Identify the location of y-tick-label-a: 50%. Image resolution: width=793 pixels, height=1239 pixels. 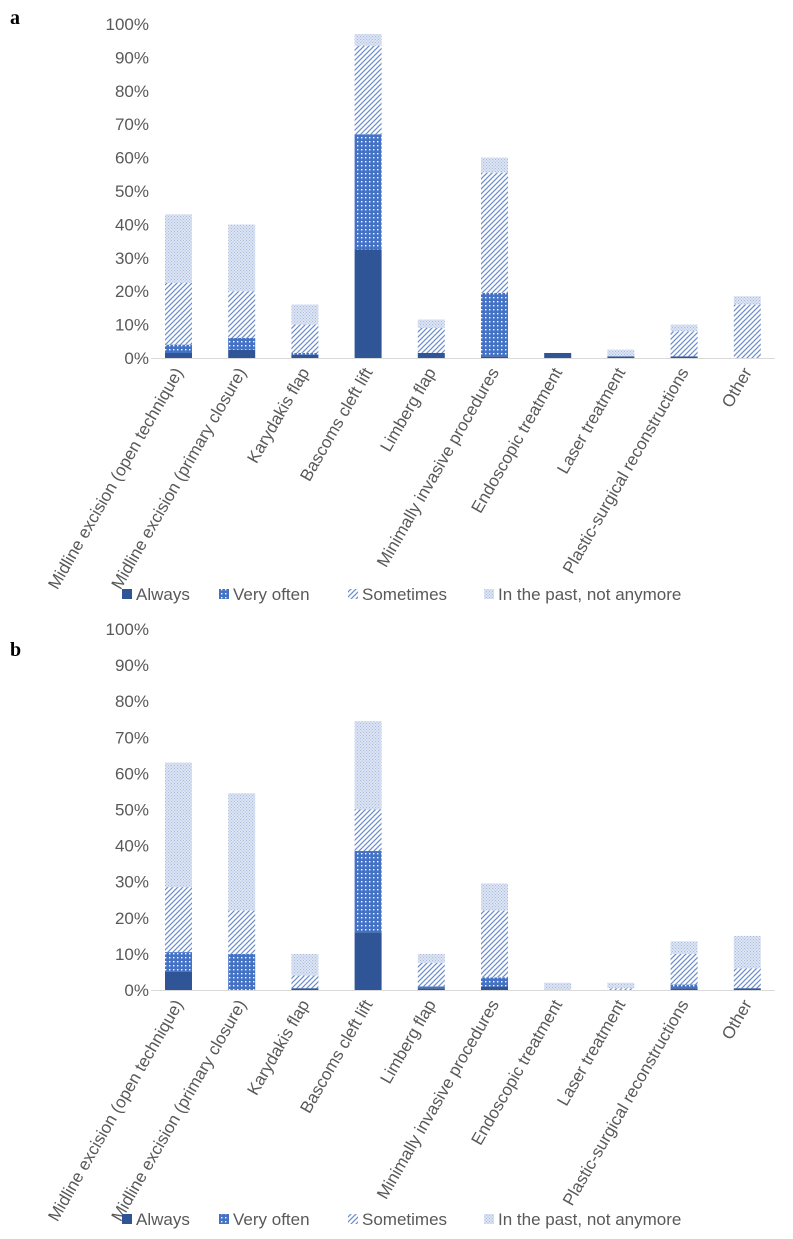
(132, 191).